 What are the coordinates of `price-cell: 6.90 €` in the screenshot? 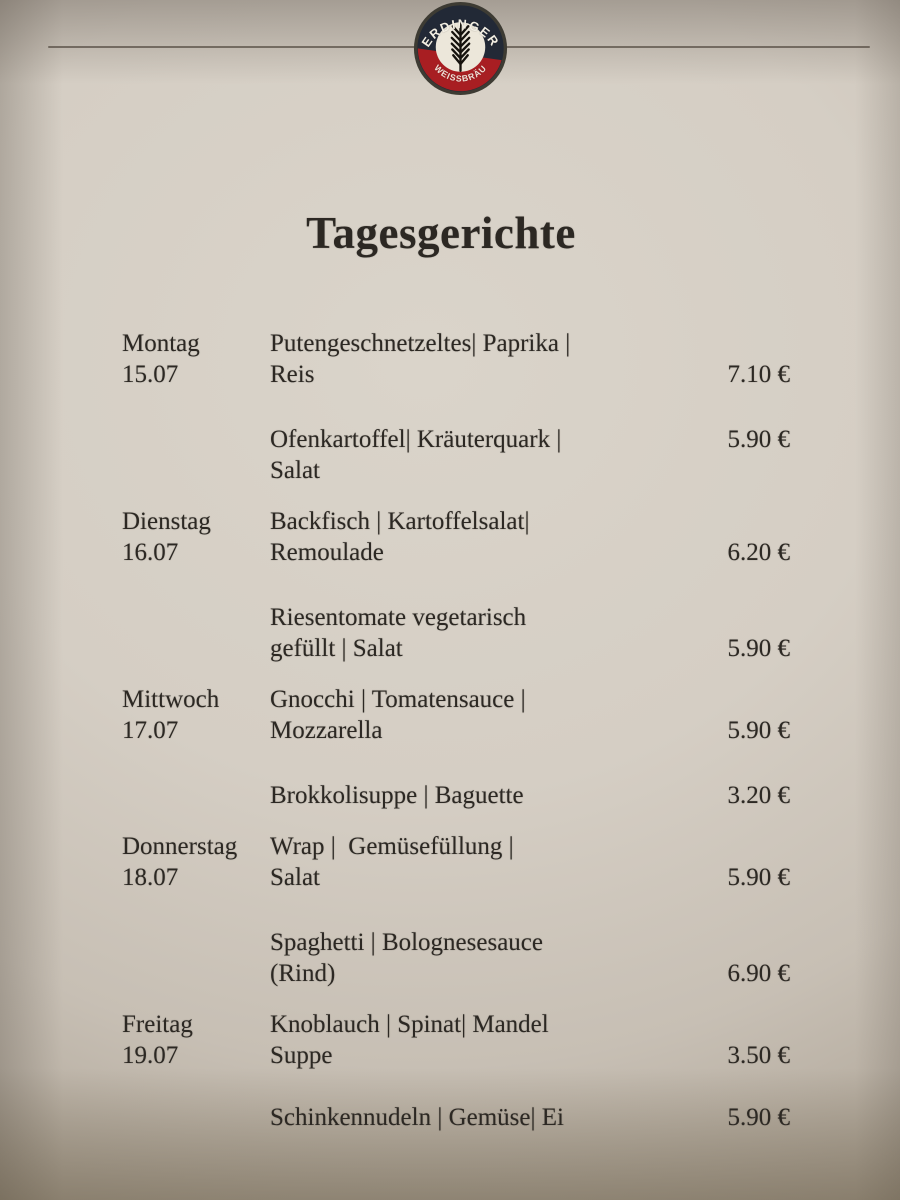 It's located at (759, 973).